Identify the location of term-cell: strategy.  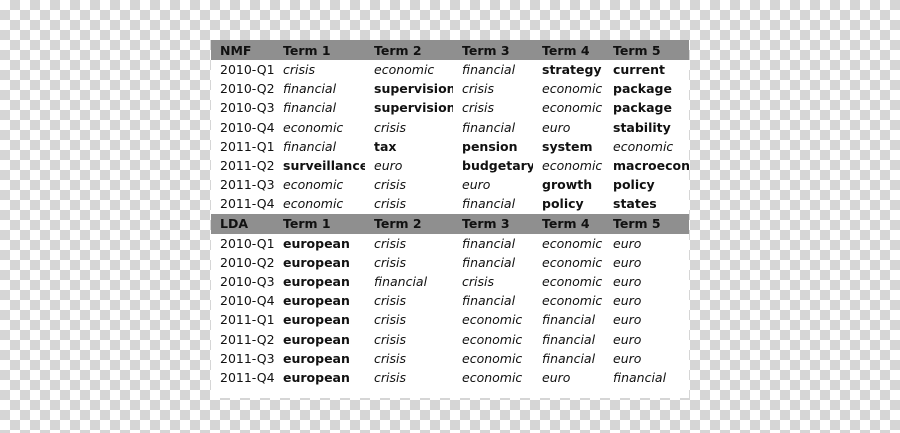
(572, 70).